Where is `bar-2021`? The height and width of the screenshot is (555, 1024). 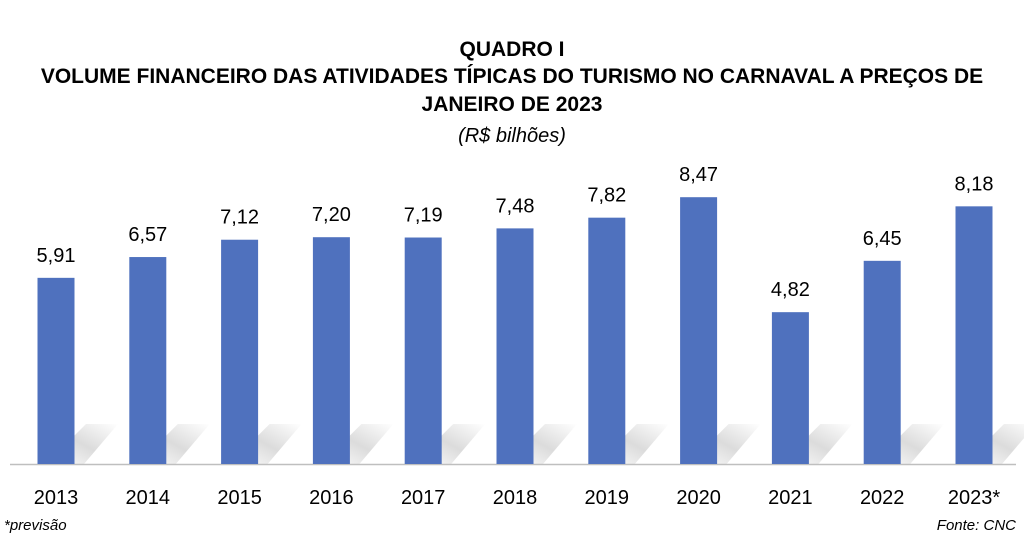 bar-2021 is located at coordinates (790, 388).